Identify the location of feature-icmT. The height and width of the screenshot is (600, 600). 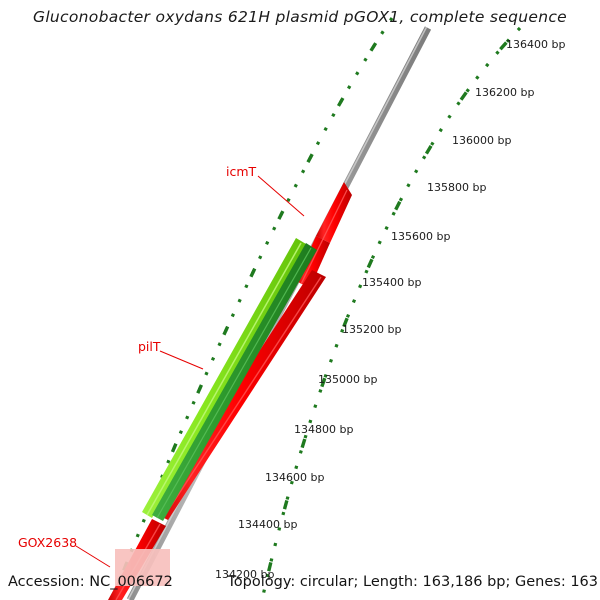
(324, 235).